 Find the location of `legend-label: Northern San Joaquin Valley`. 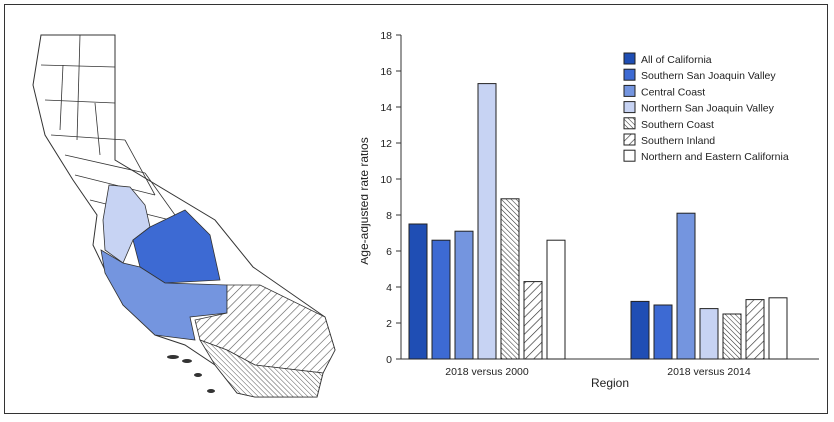

legend-label: Northern San Joaquin Valley is located at coordinates (708, 109).